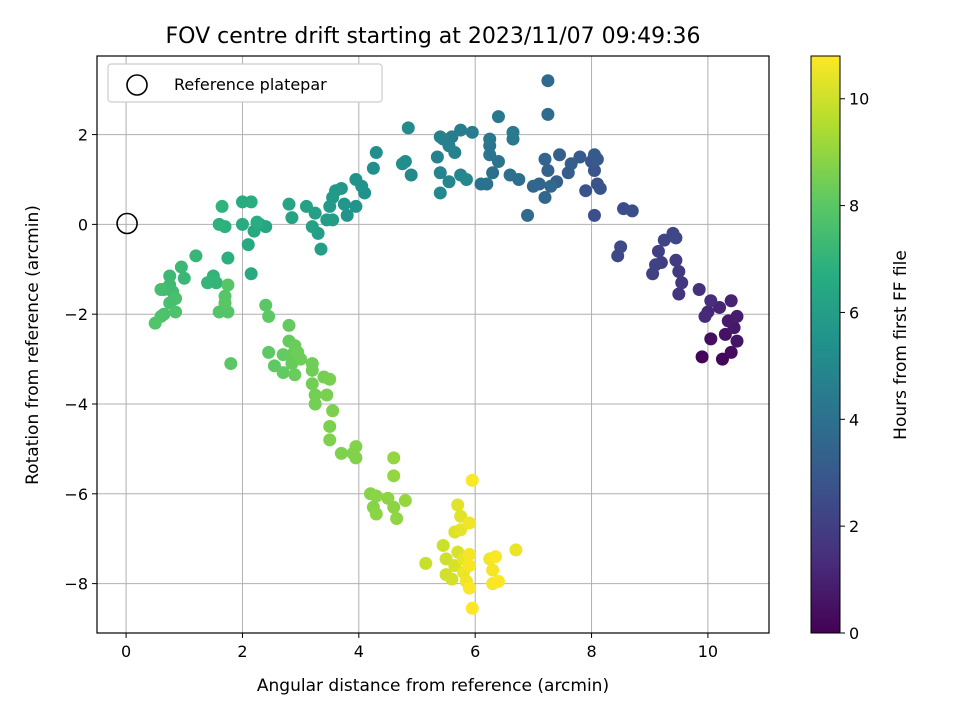 Image resolution: width=960 pixels, height=720 pixels. What do you see at coordinates (76, 314) in the screenshot?
I see `y-tick-label: −2` at bounding box center [76, 314].